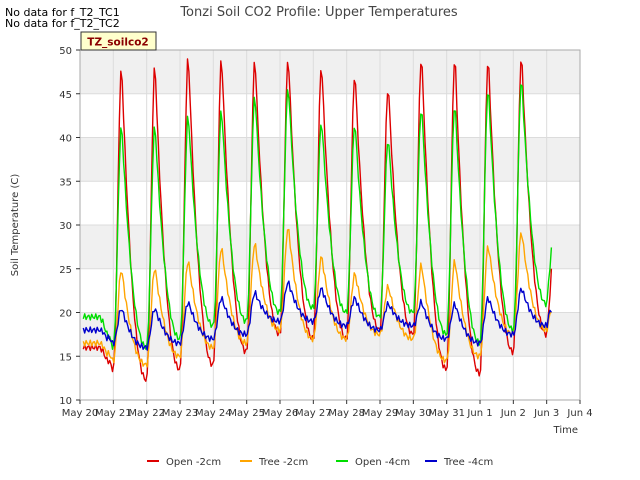  What do you see at coordinates (320, 462) in the screenshot?
I see `legend: Open -2cm Tree -2cm Open -4cm Tree -4cm` at bounding box center [320, 462].